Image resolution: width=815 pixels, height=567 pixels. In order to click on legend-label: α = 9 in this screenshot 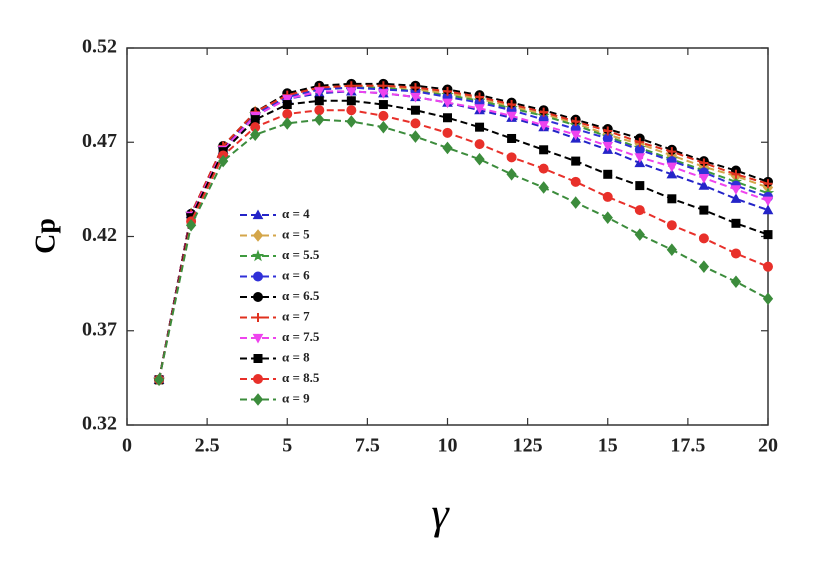, I will do `click(296, 397)`.